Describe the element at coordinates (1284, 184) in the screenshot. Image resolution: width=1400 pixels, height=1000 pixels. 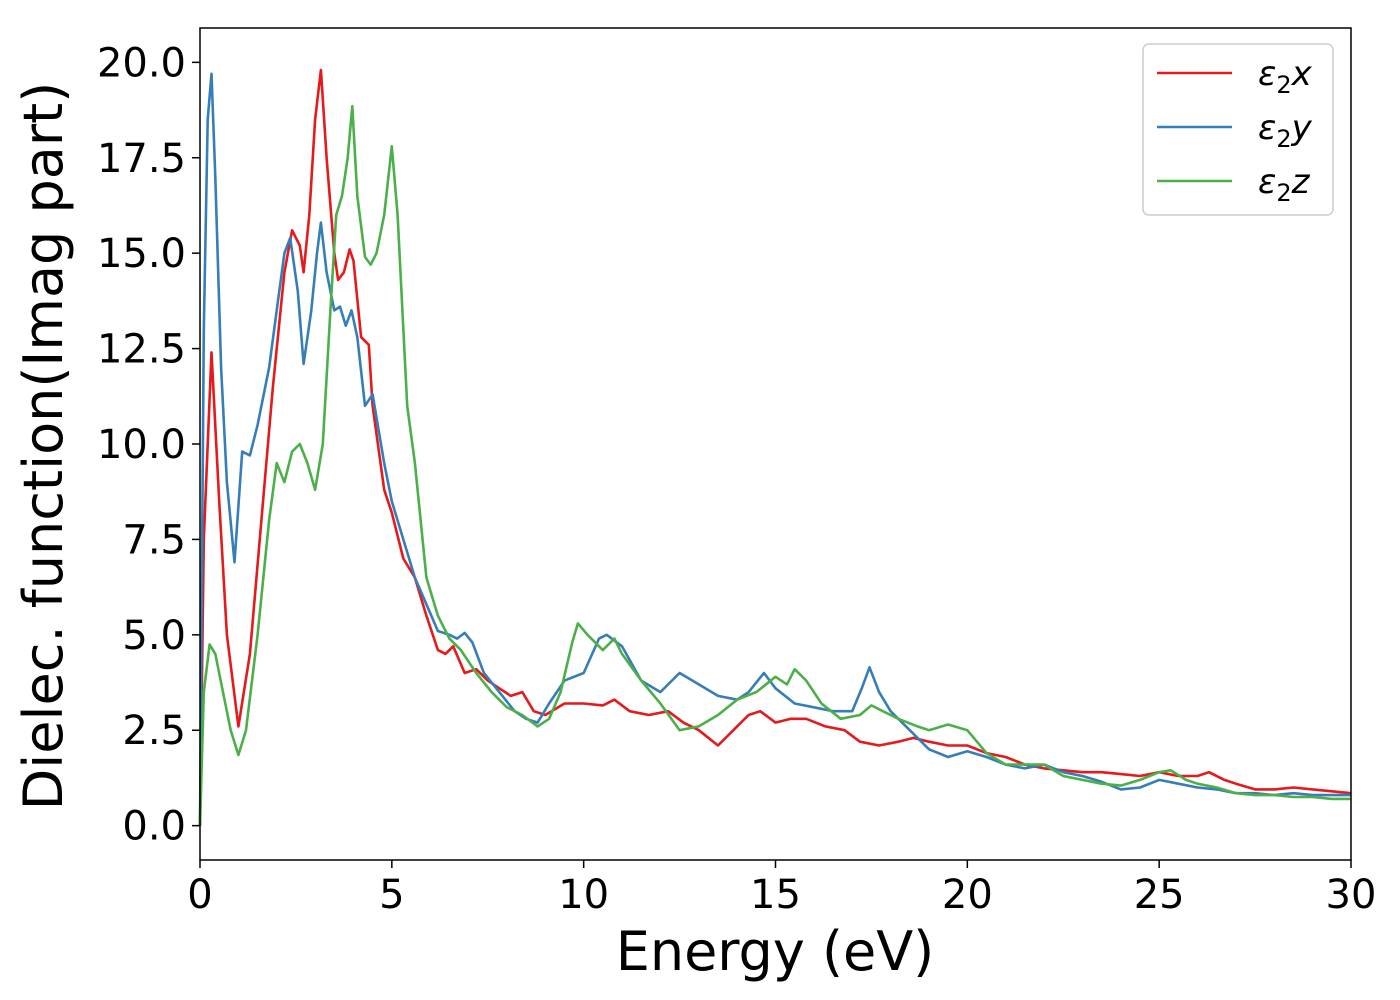
I see `legend-label: ε2z` at that location.